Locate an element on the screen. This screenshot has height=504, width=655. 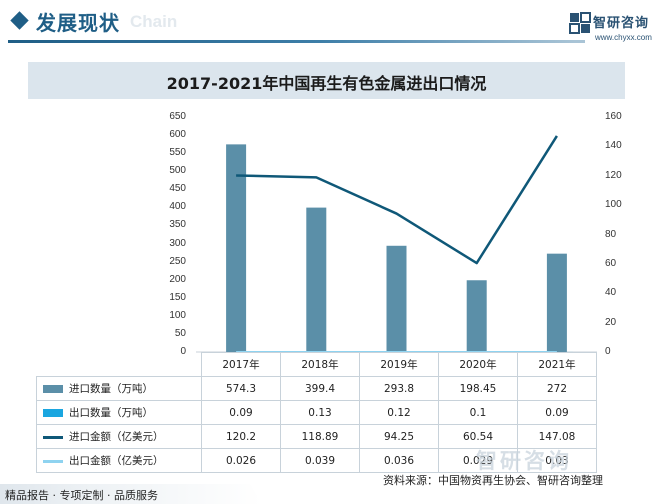
table-cell: 60.54 is located at coordinates (478, 436).